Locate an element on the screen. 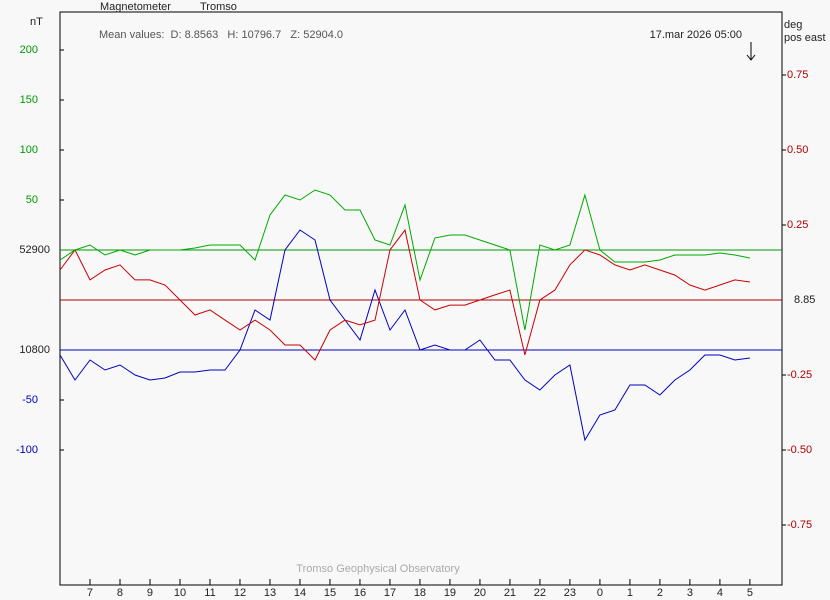  x-tick-label: 1 is located at coordinates (630, 593).